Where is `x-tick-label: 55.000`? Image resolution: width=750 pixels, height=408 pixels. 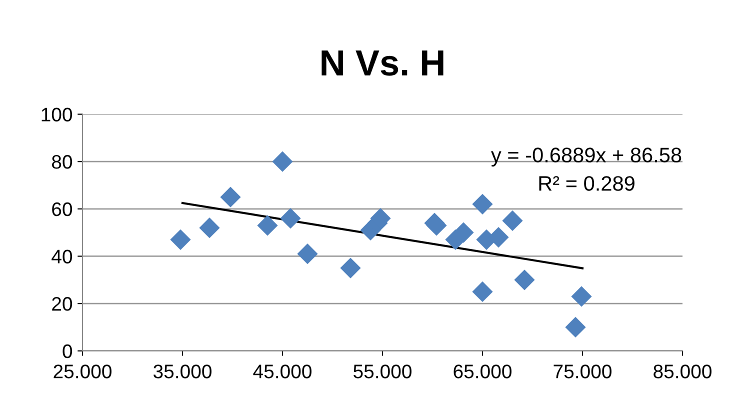
x-tick-label: 55.000 is located at coordinates (383, 371).